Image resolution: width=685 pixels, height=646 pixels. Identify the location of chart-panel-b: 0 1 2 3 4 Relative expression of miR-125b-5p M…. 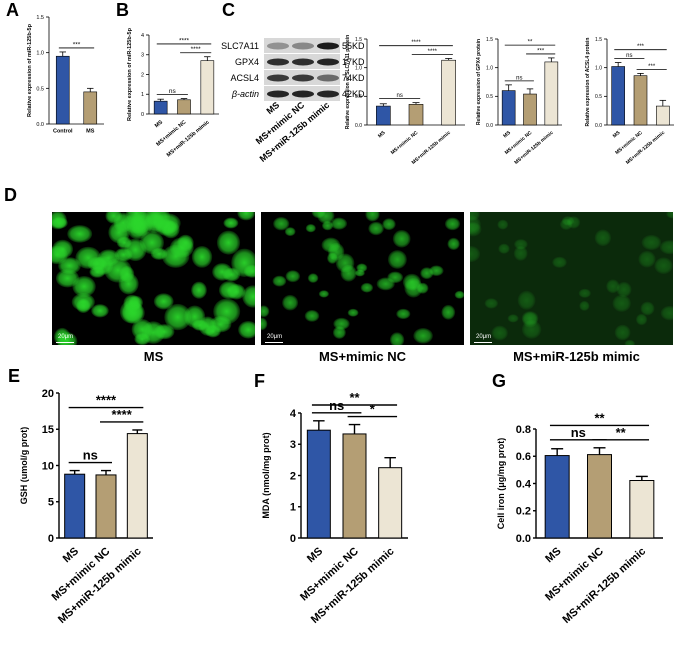
(173, 93).